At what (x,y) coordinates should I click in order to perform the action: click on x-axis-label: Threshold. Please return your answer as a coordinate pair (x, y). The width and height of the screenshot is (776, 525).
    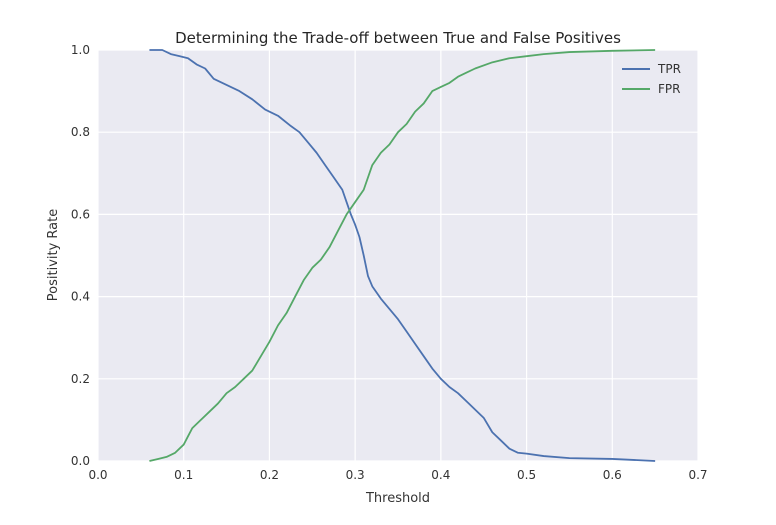
    Looking at the image, I should click on (397, 498).